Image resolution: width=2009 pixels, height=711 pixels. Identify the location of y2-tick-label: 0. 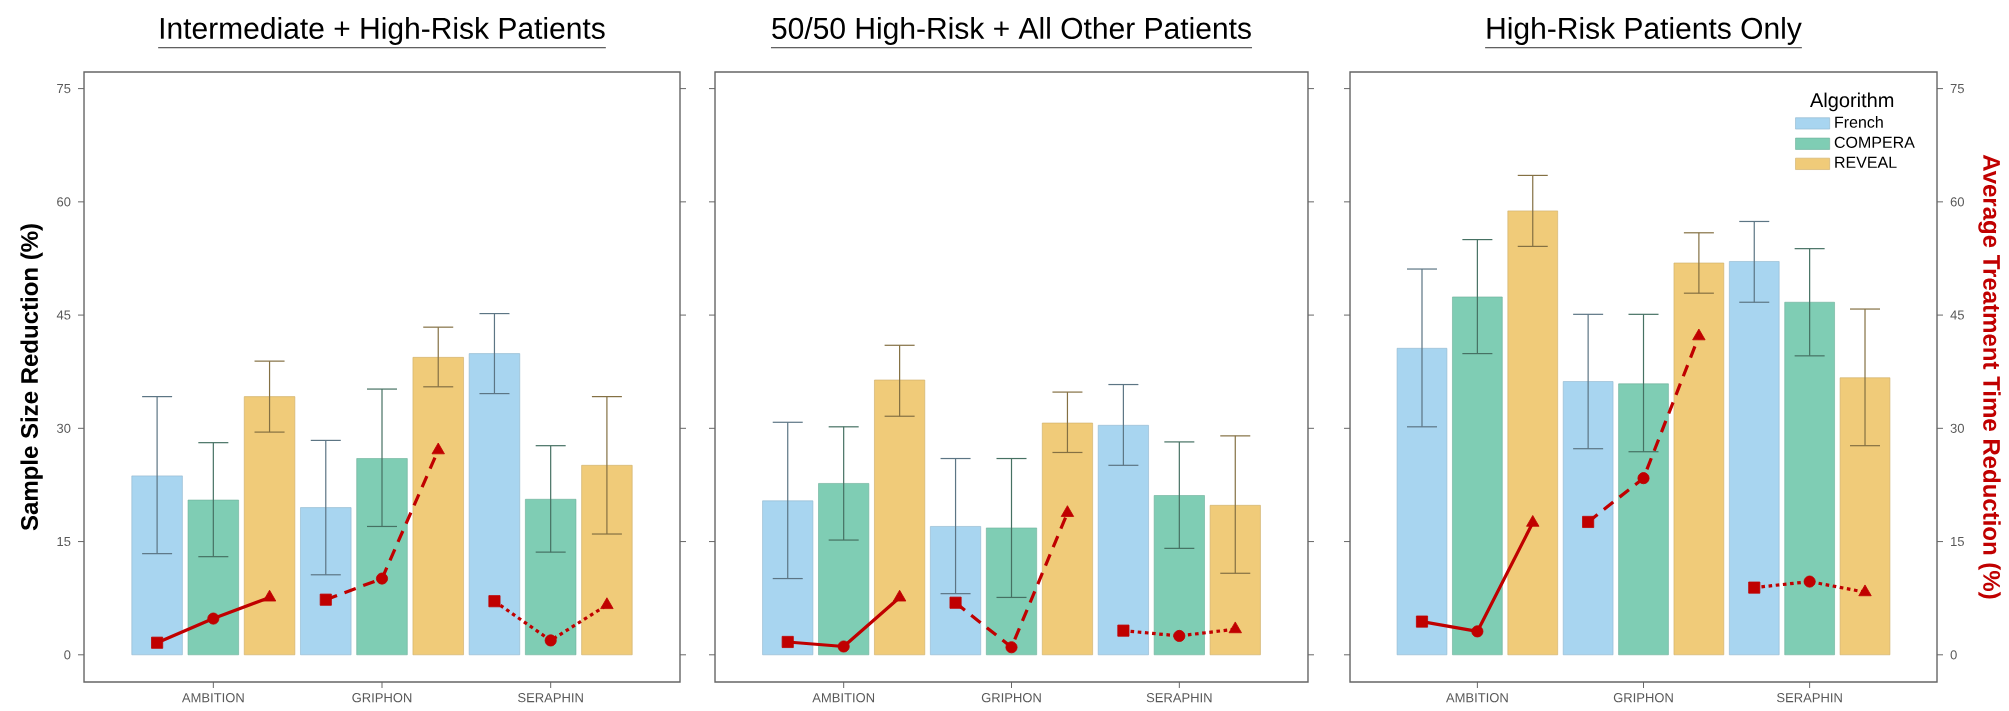
(1953, 655).